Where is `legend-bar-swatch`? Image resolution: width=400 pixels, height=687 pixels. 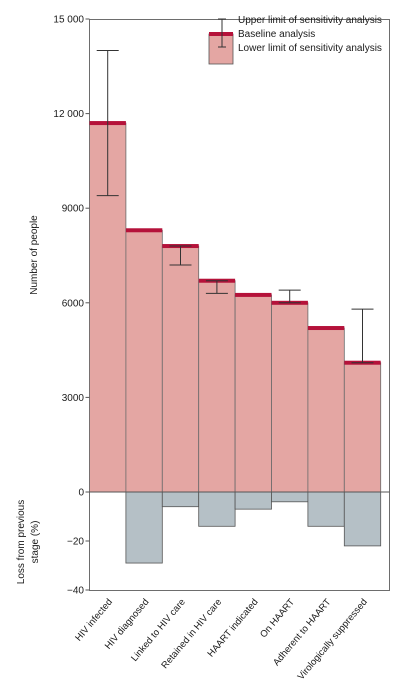
legend-bar-swatch is located at coordinates (221, 49).